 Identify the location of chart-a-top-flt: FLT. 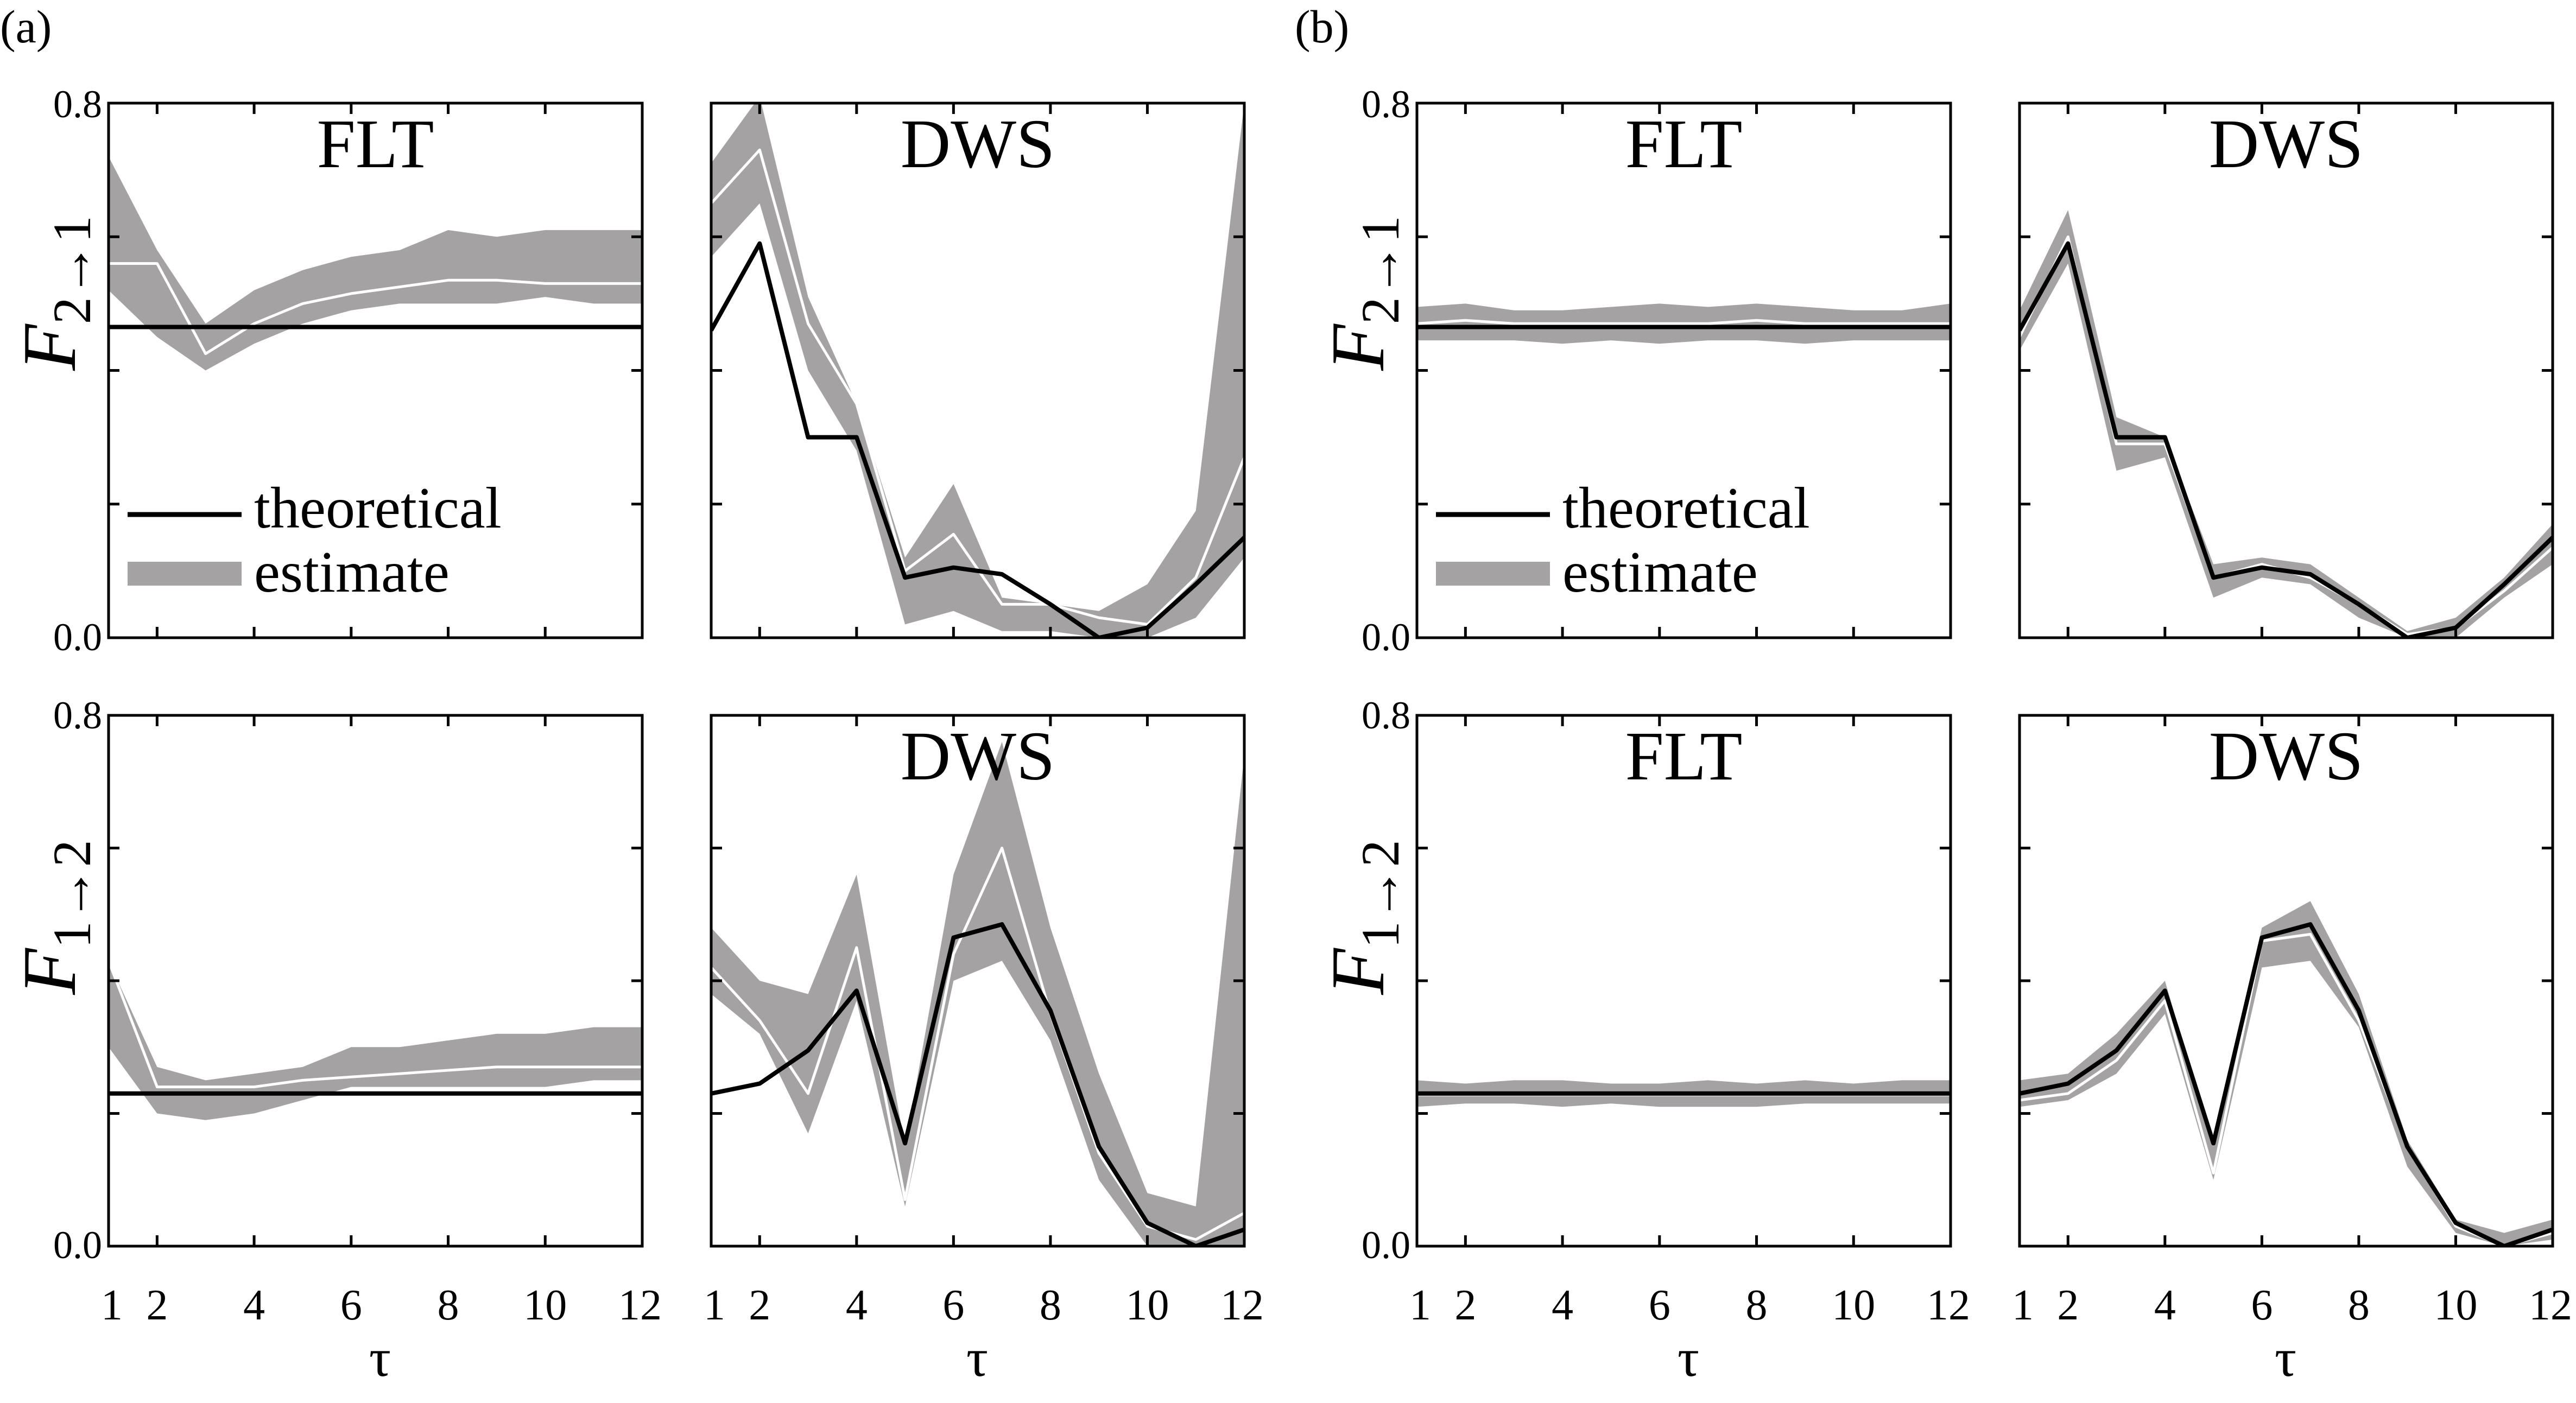
(375, 370).